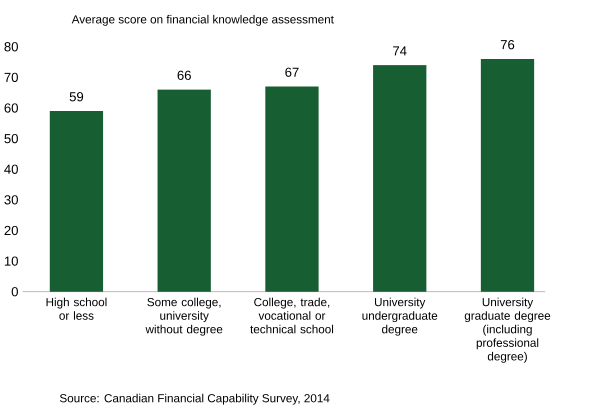 Image resolution: width=609 pixels, height=408 pixels. I want to click on y-tick-label: 10, so click(11, 261).